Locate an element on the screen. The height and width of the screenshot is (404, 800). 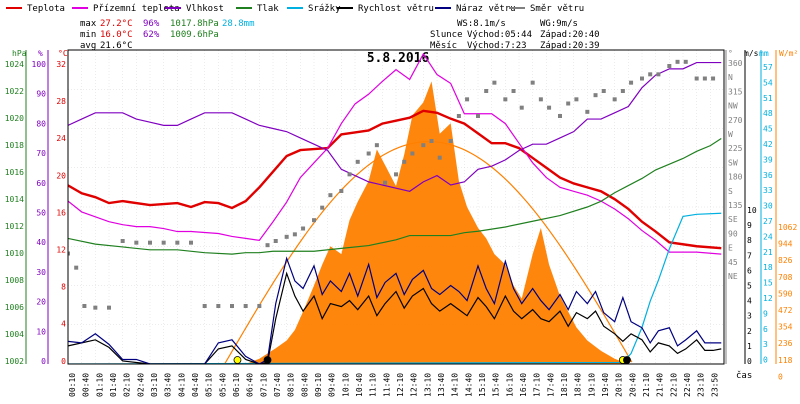
axis-unit-temp: °C is located at coordinates (63, 53).